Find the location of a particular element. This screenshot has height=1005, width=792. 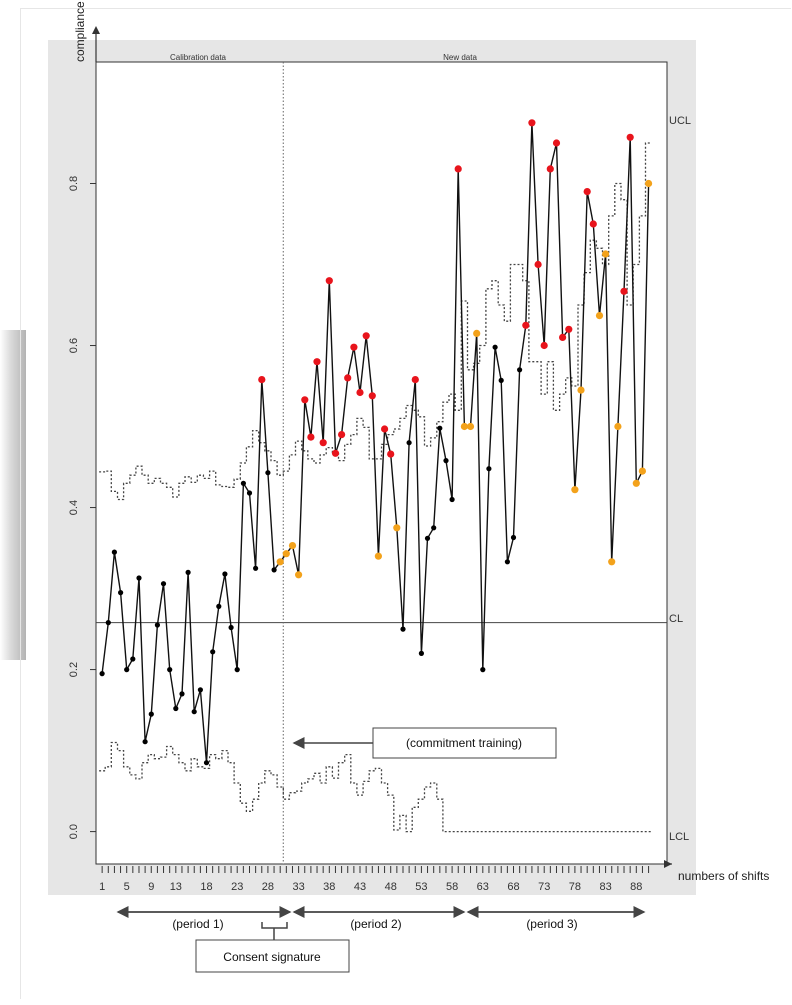

x-tick-label-11: 53 is located at coordinates (421, 887).